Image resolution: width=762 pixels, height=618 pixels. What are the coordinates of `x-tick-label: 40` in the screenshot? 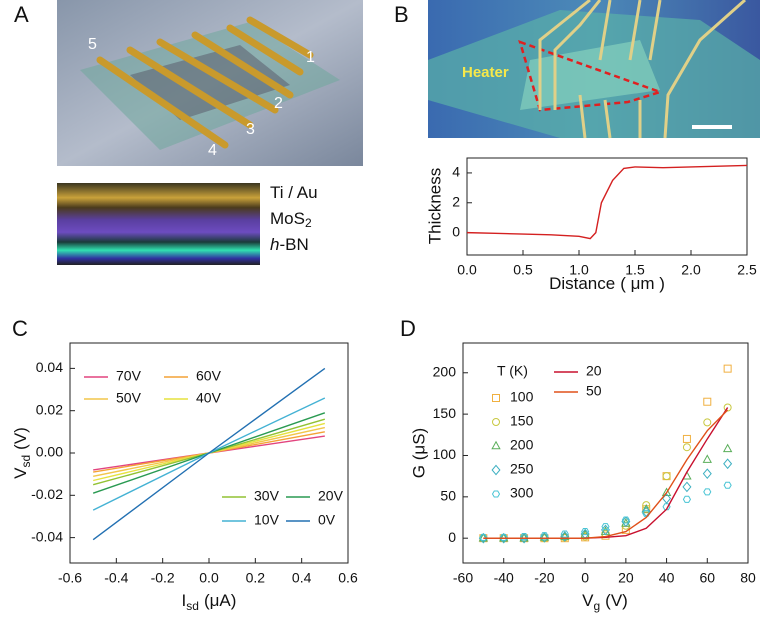 It's located at (667, 578).